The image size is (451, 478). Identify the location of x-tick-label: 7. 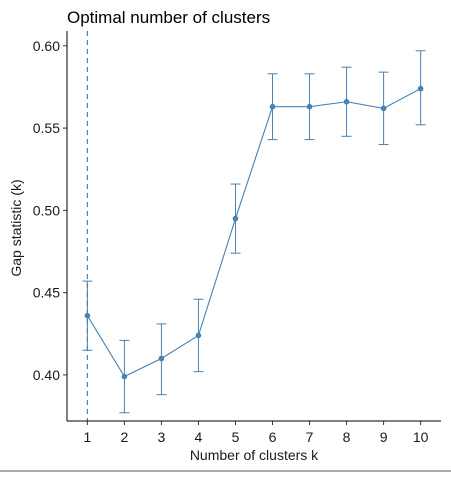
(310, 437).